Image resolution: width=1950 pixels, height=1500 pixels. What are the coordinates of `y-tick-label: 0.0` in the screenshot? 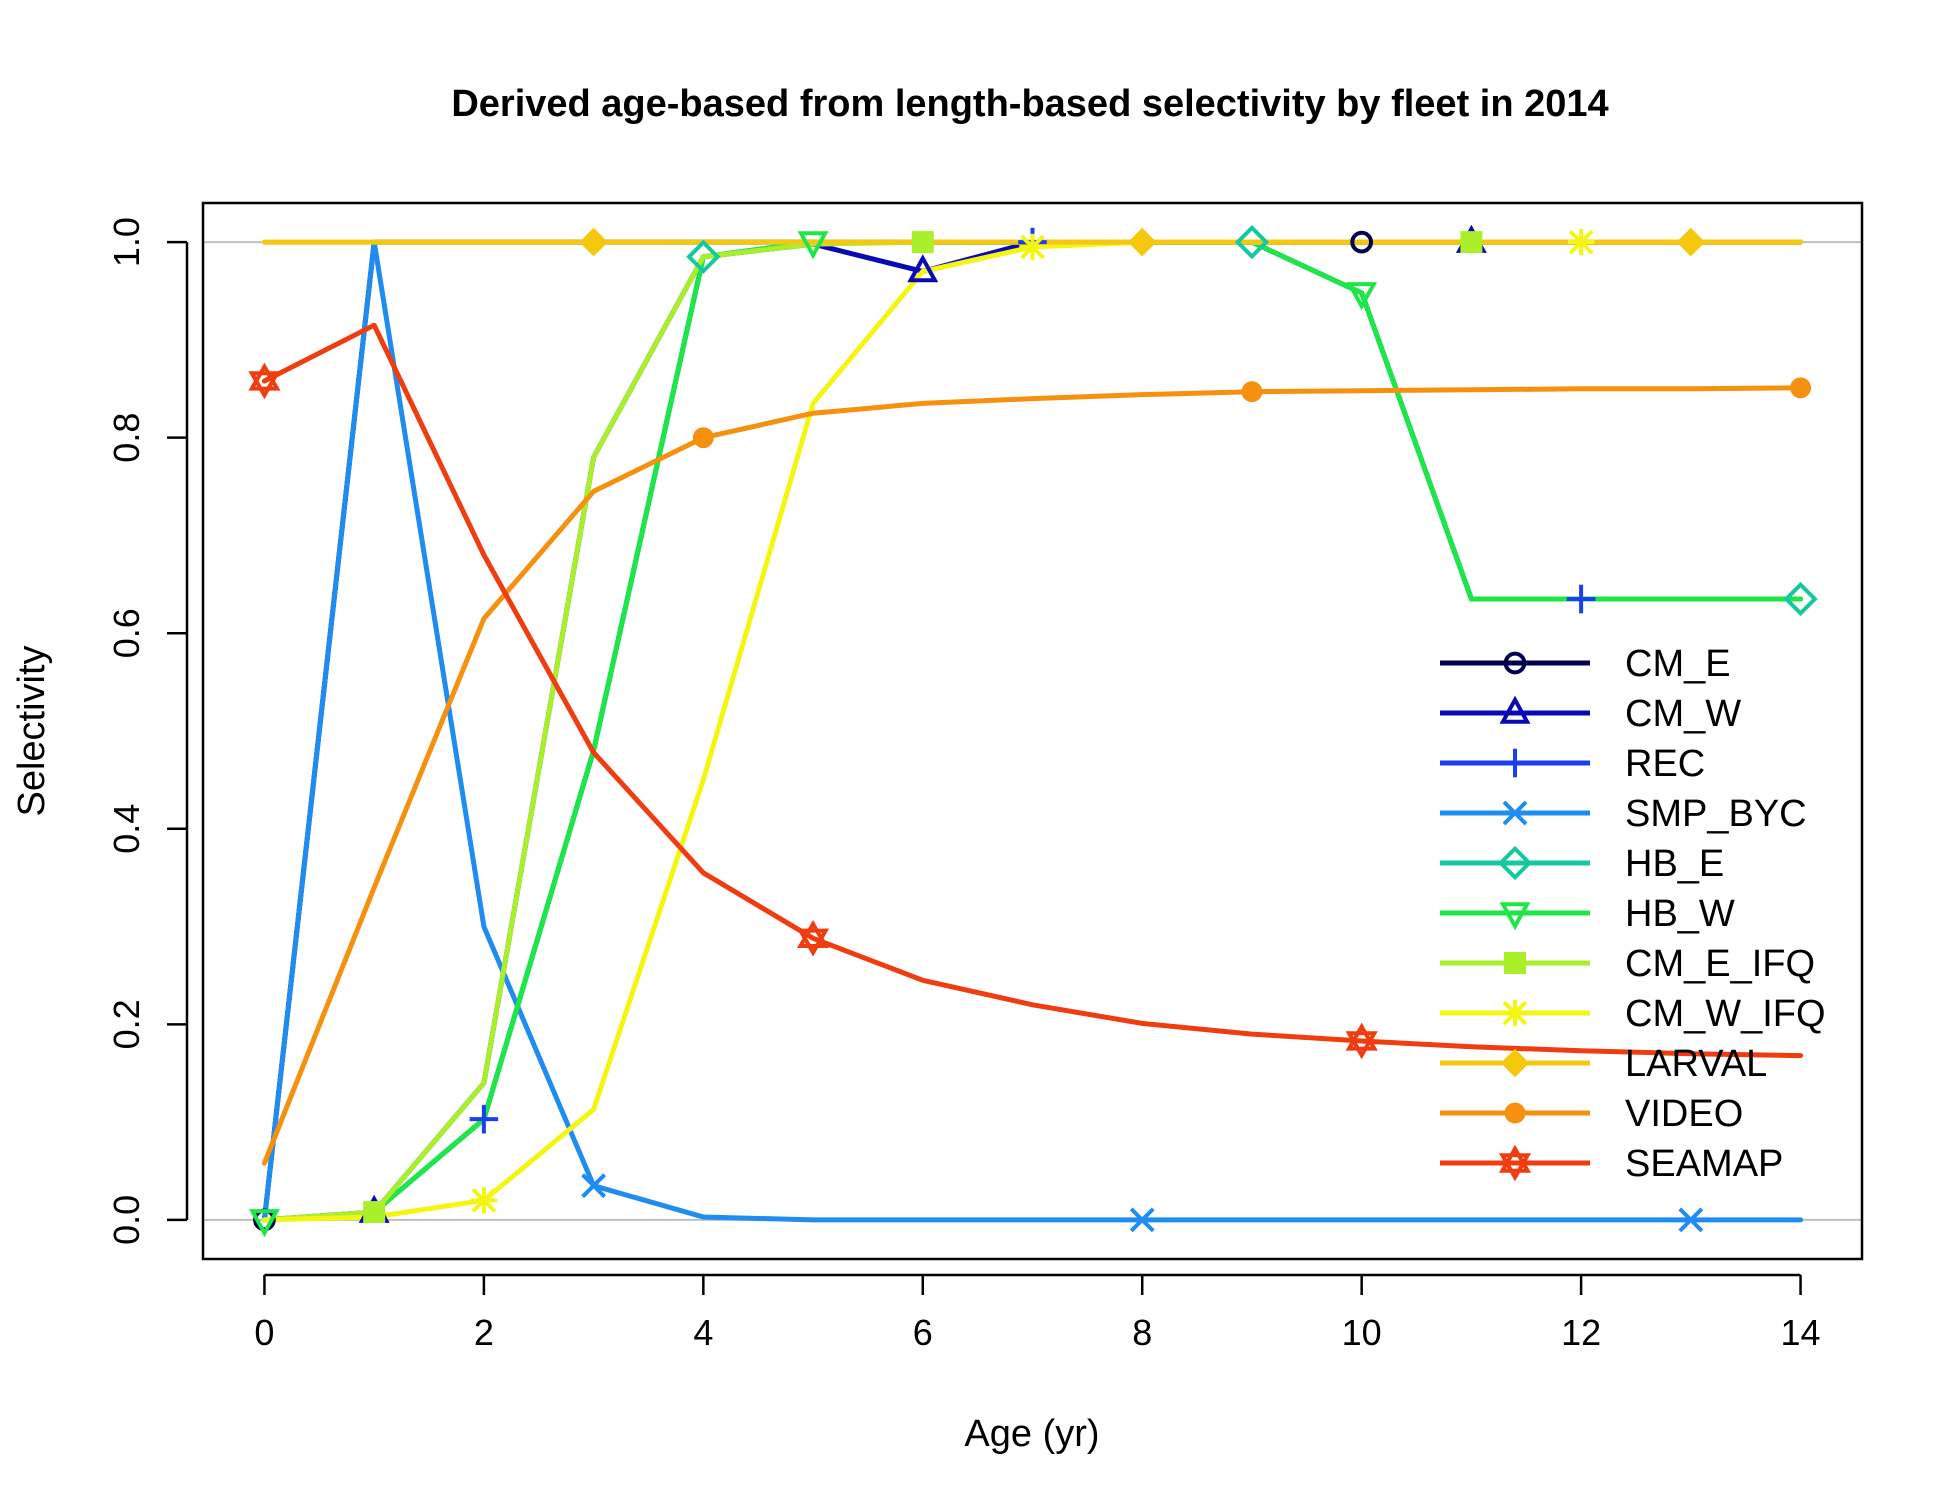 It's located at (126, 1220).